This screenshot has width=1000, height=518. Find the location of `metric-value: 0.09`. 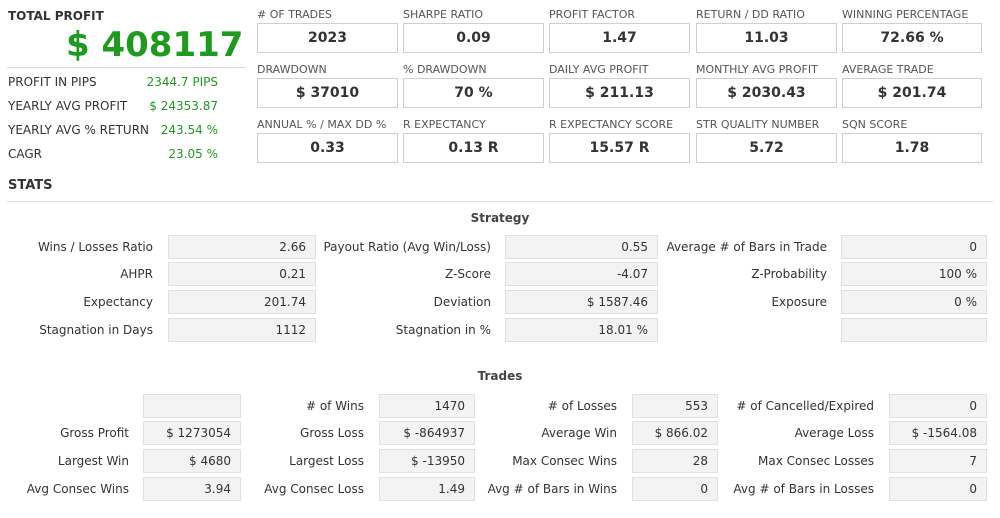

metric-value: 0.09 is located at coordinates (473, 38).